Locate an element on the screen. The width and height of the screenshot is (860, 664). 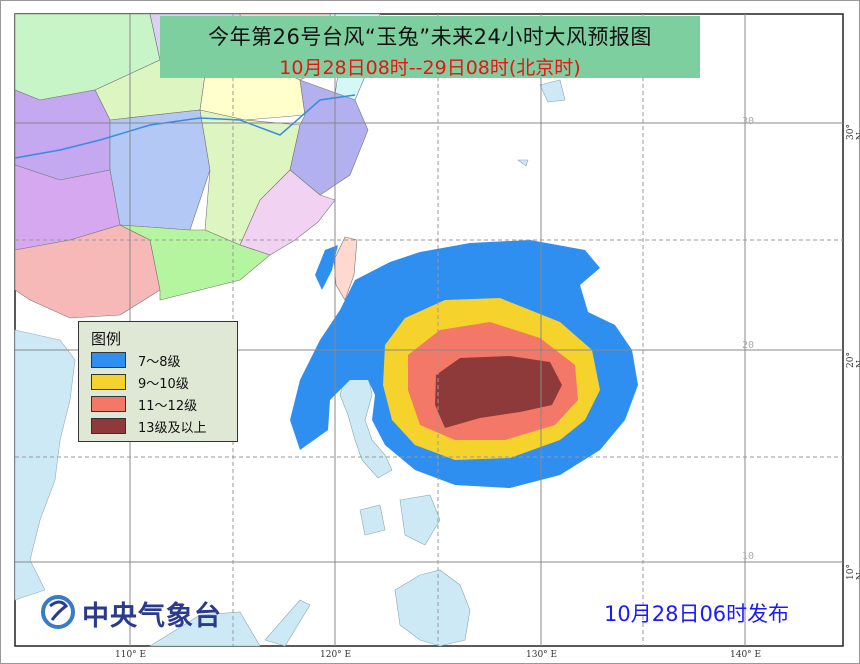
lon-label: 110° E is located at coordinates (131, 655).